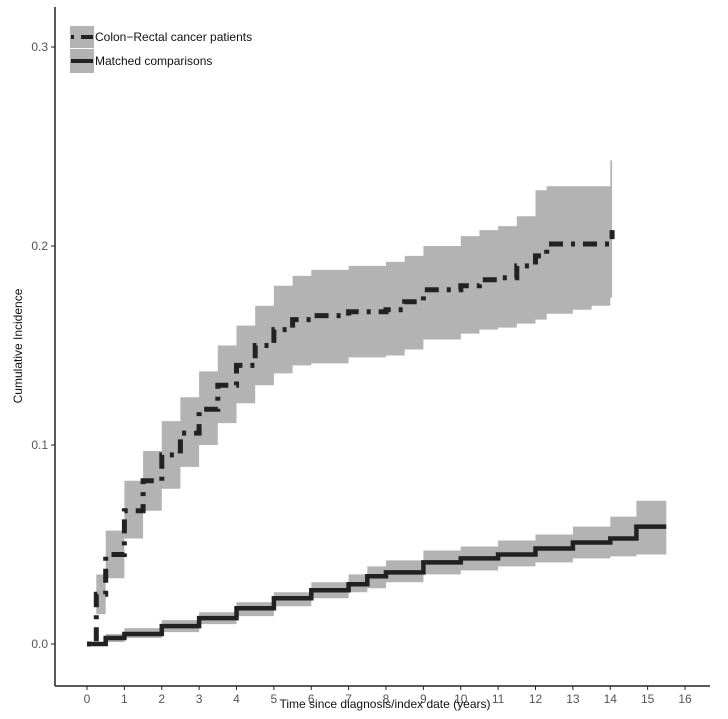 This screenshot has width=728, height=719. Describe the element at coordinates (611, 699) in the screenshot. I see `x-tick-label: 14` at that location.